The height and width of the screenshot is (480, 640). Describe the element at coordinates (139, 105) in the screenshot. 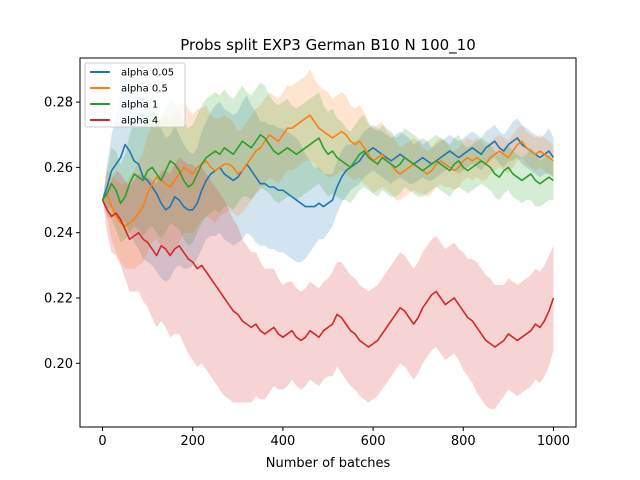

I see `legend-label-alpha-1: alpha 1` at that location.